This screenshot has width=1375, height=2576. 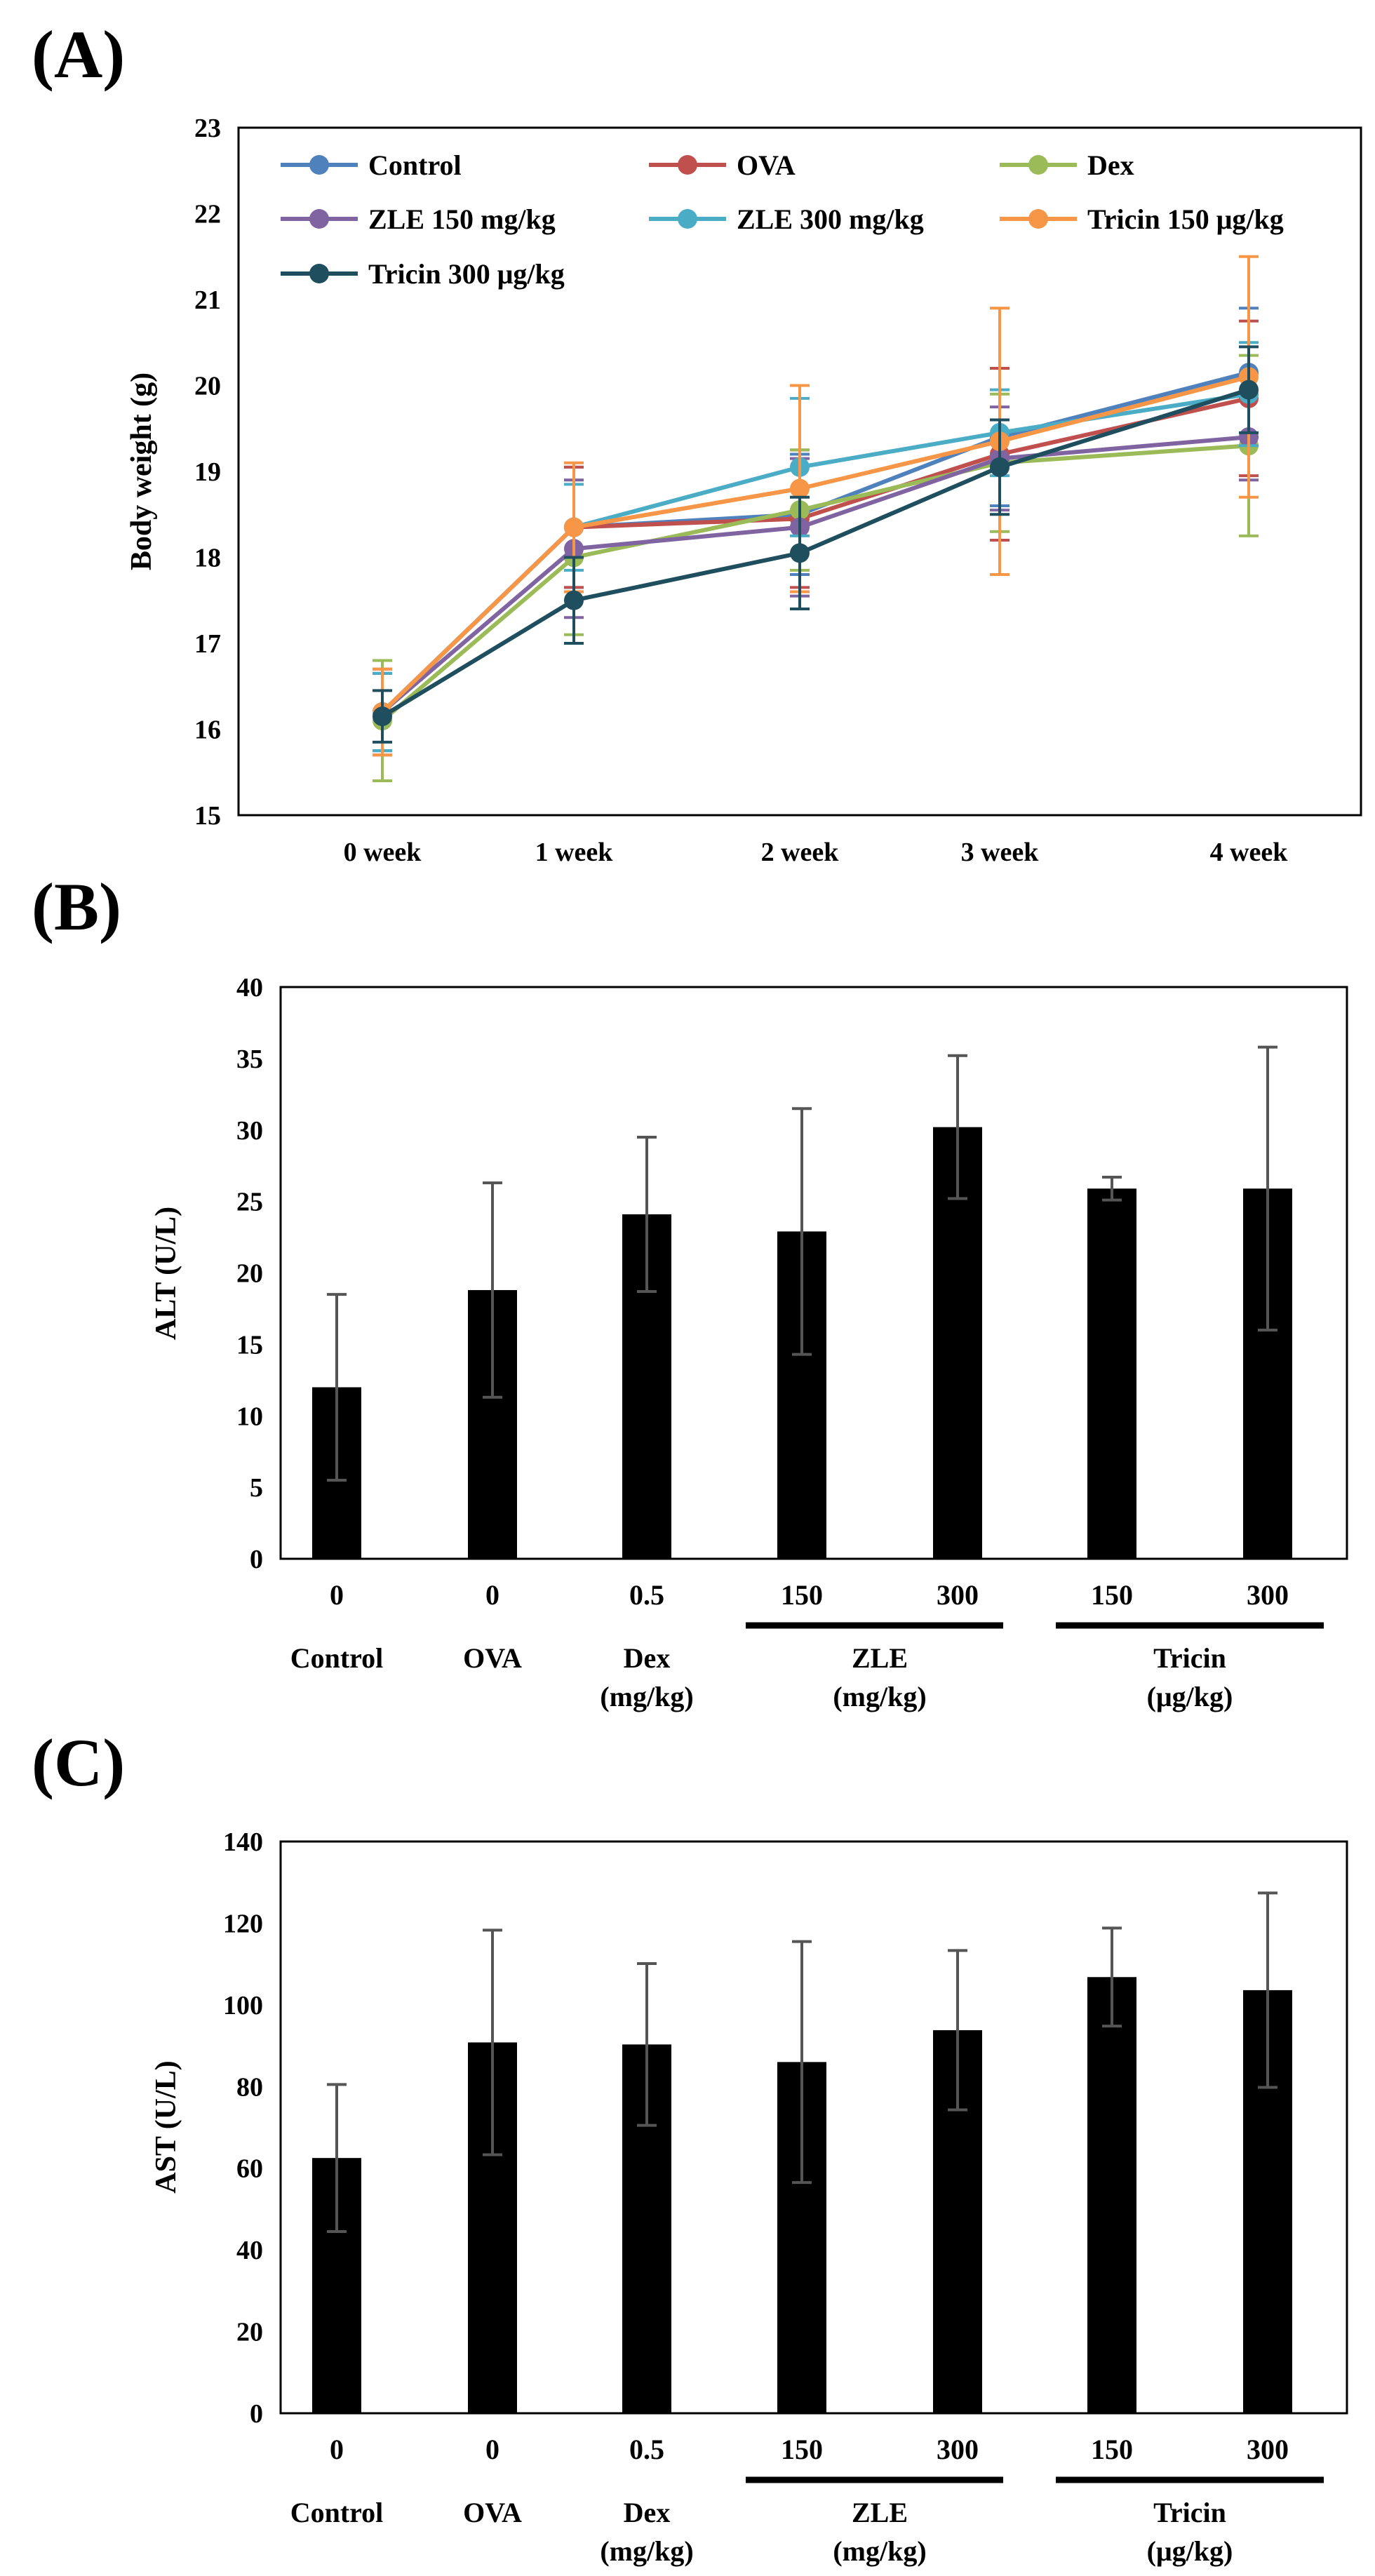 What do you see at coordinates (831, 219) in the screenshot?
I see `legend-label: ZLE 300 mg/kg` at bounding box center [831, 219].